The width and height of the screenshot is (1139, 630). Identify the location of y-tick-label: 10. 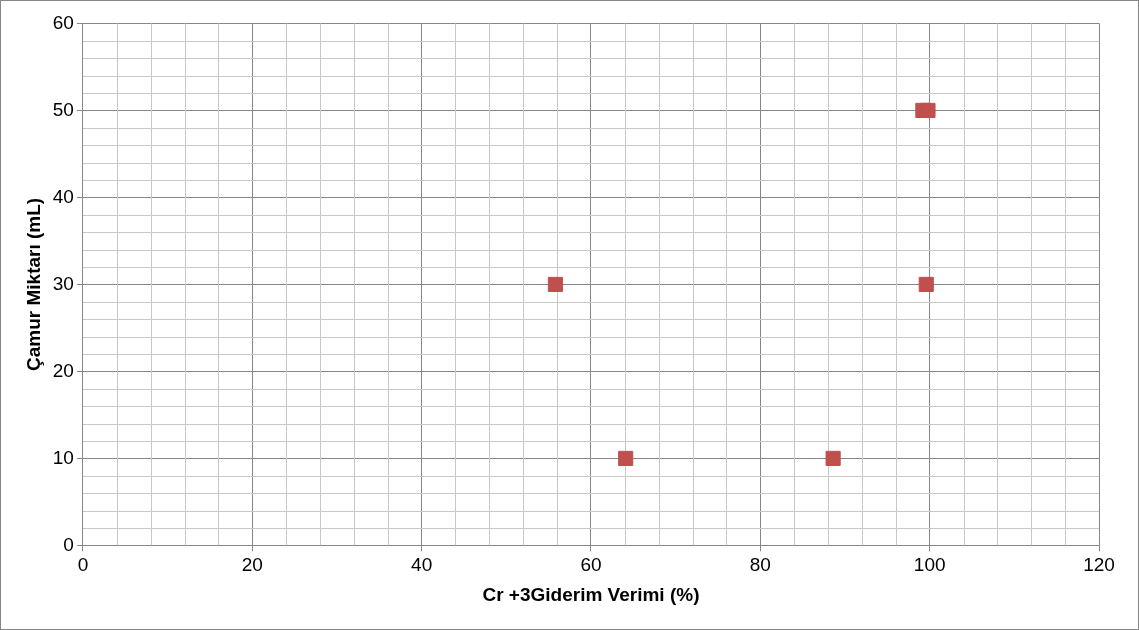
(63, 457).